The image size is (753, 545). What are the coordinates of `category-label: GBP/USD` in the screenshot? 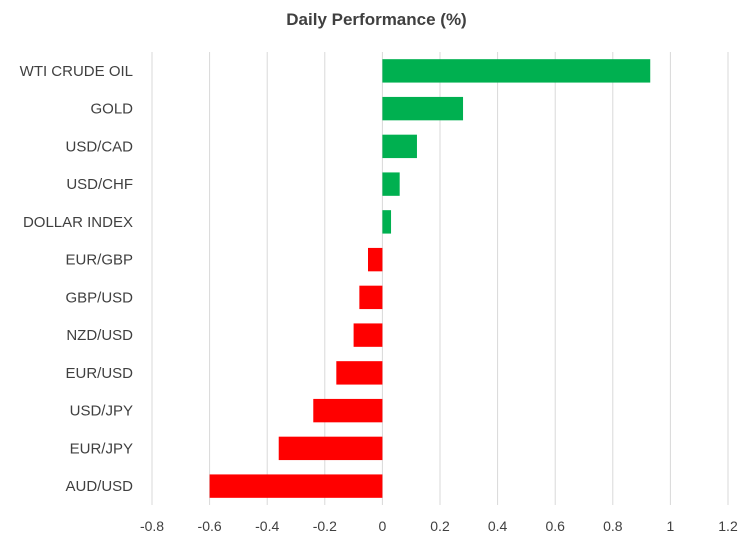 It's located at (99, 297).